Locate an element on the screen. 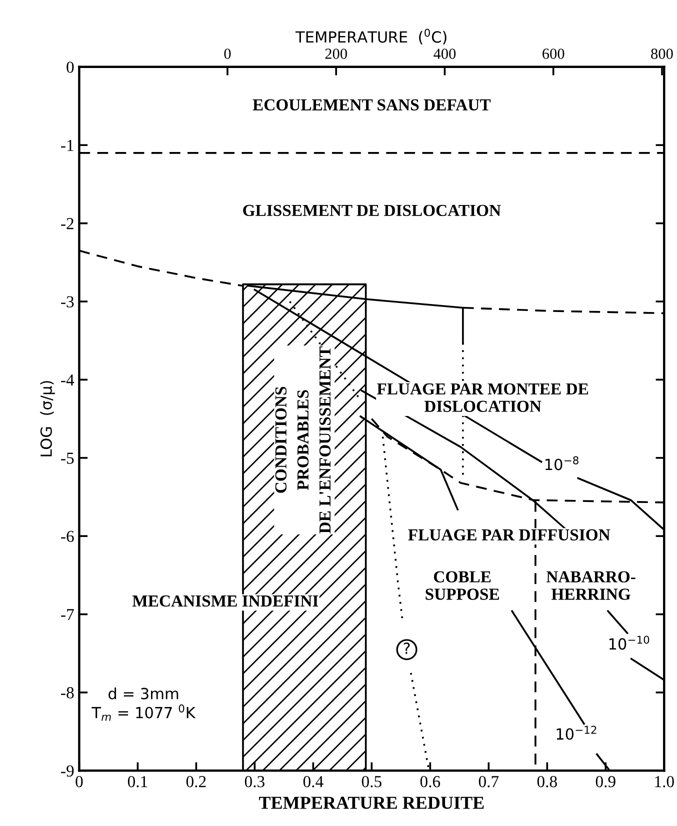 The width and height of the screenshot is (677, 826). annotation: GLISSEMENT DE DISLOCATION is located at coordinates (372, 210).